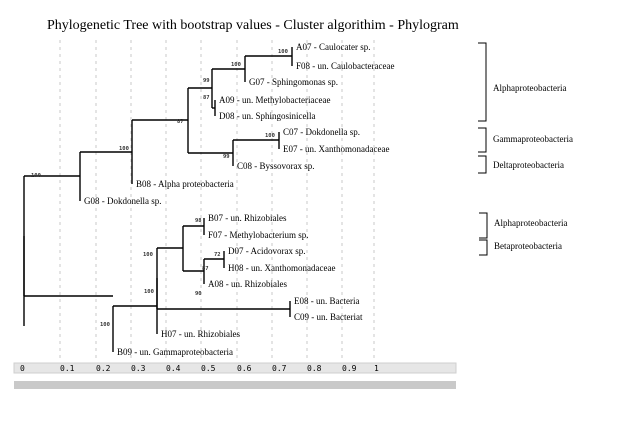  I want to click on leaf-label: C07 - Dokdonella sp., so click(321, 132).